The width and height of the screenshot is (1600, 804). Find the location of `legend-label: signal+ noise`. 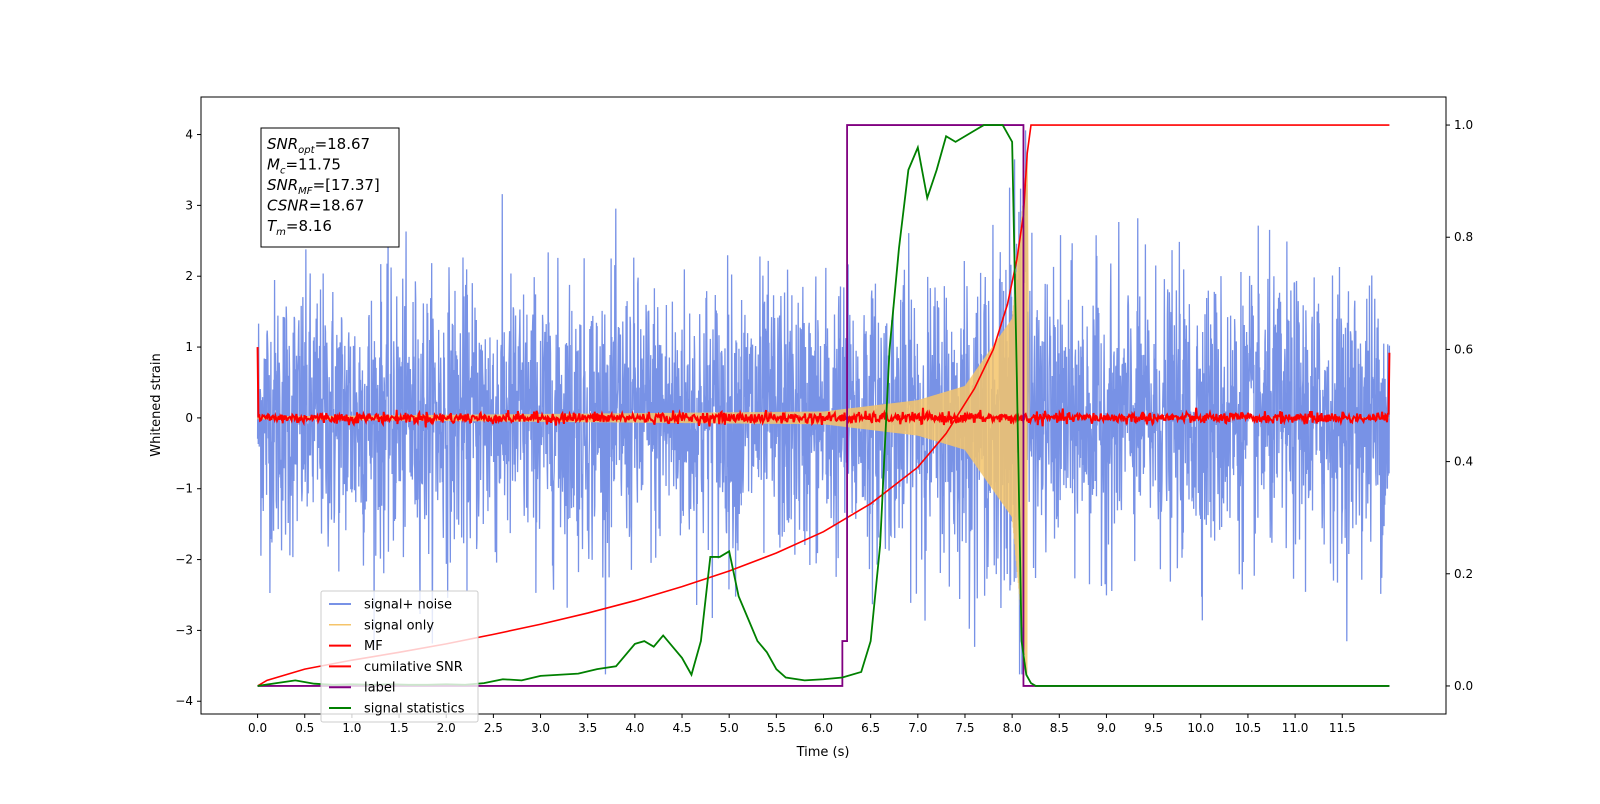

legend-label: signal+ noise is located at coordinates (408, 605).